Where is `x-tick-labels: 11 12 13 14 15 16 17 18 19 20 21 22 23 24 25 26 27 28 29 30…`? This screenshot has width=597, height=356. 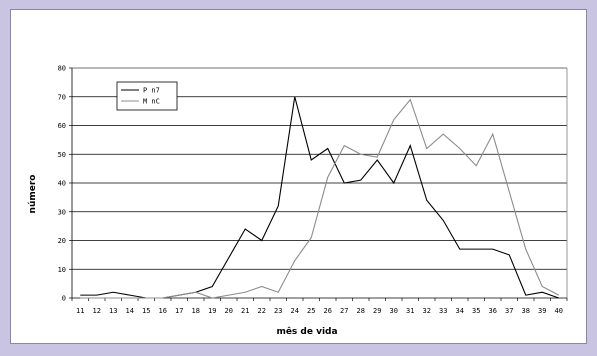 x-tick-labels: 11 12 13 14 15 16 17 18 19 20 21 22 23 24 25 26 27 28 29 30… is located at coordinates (319, 311).